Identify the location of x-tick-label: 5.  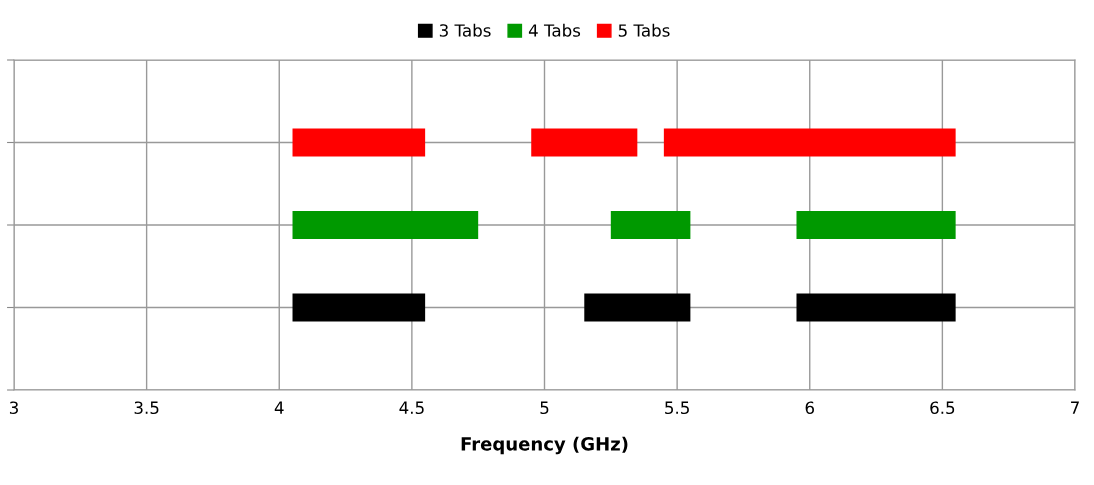
(544, 408).